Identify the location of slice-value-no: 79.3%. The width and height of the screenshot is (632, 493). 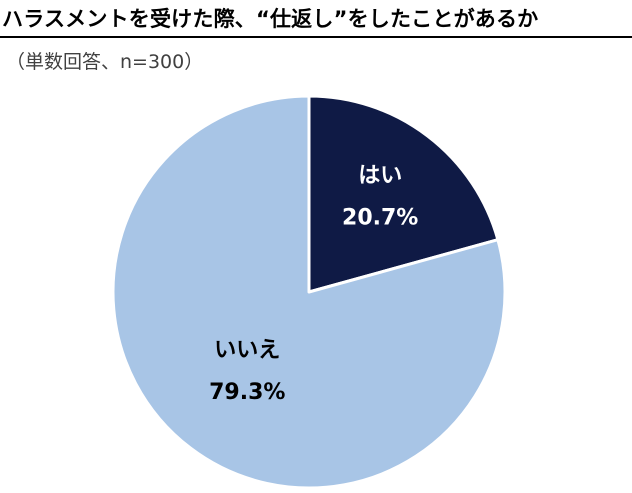
(247, 392).